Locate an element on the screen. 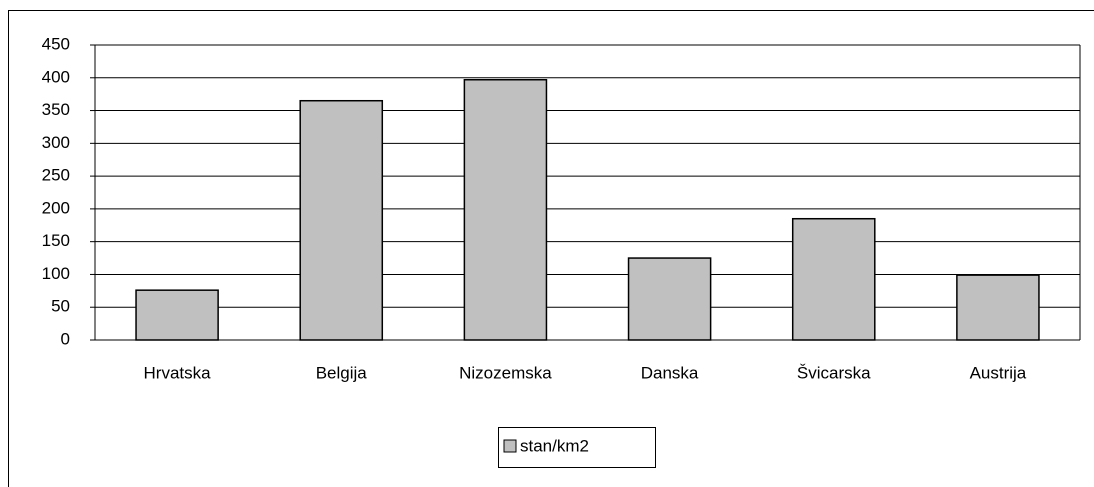 This screenshot has height=487, width=1094. y-tick-label: 450 is located at coordinates (56, 43).